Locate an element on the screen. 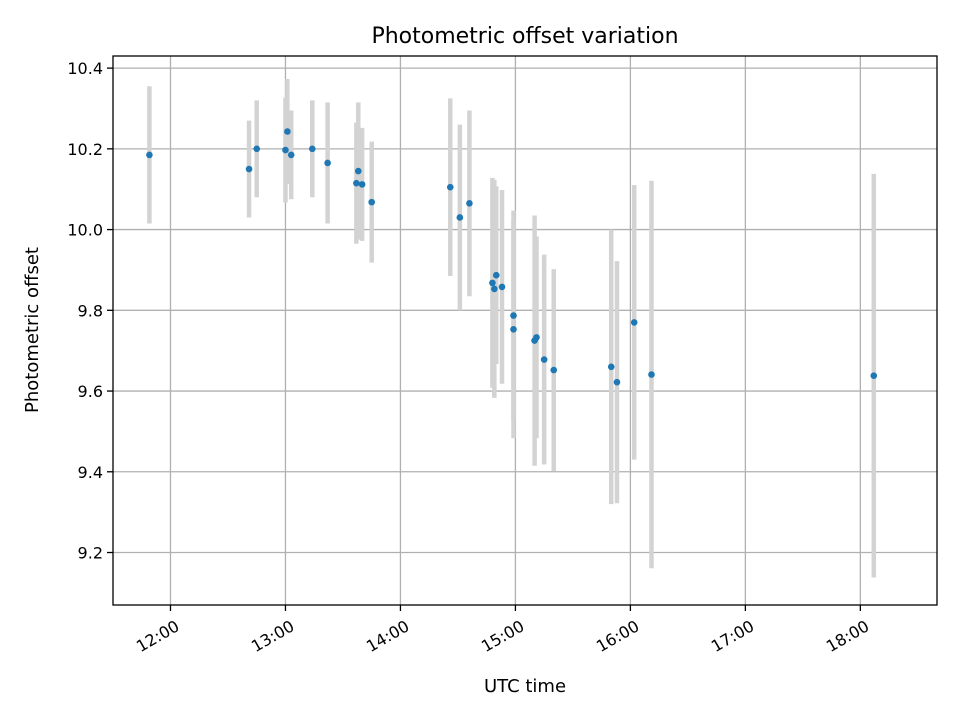  y-tick-label: 10.4 is located at coordinates (85, 68).